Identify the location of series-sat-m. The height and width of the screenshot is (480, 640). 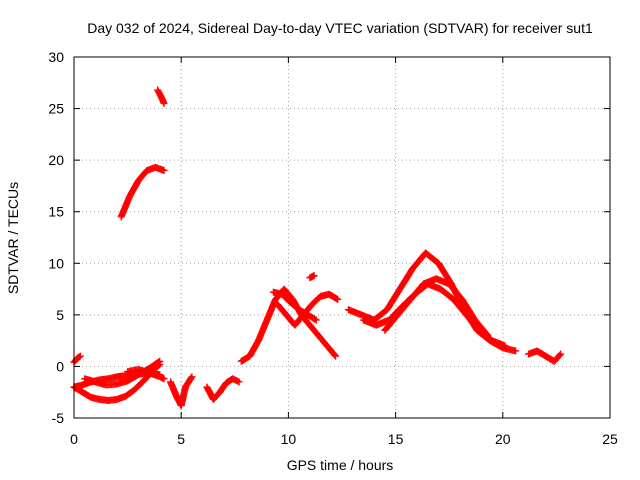
(312, 277).